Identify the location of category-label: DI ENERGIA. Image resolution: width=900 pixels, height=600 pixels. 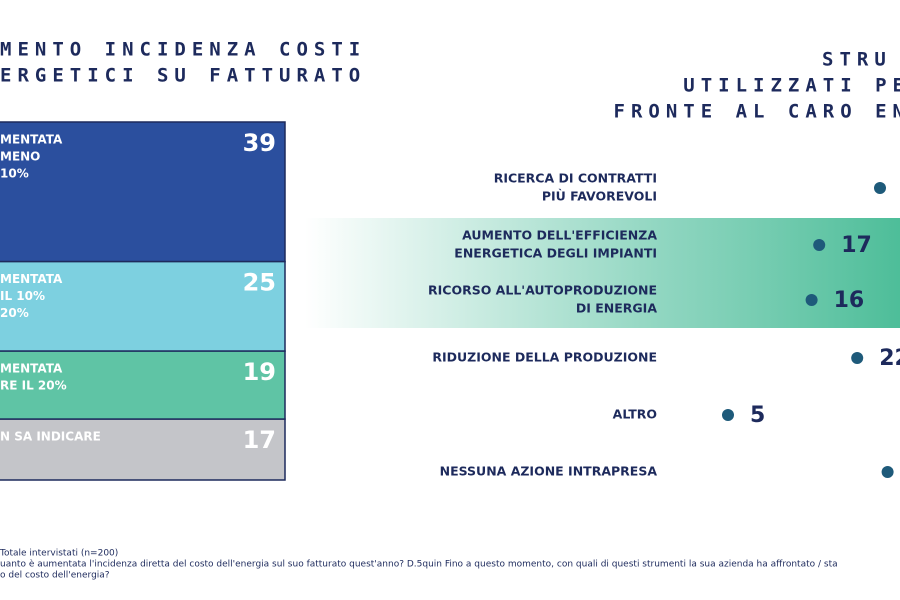
(616, 308).